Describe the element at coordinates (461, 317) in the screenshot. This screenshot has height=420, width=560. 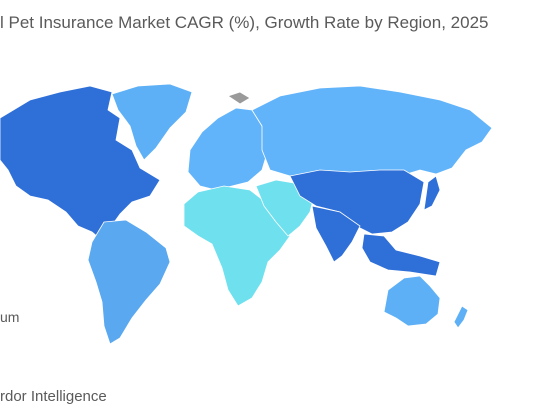
I see `new-zealand` at that location.